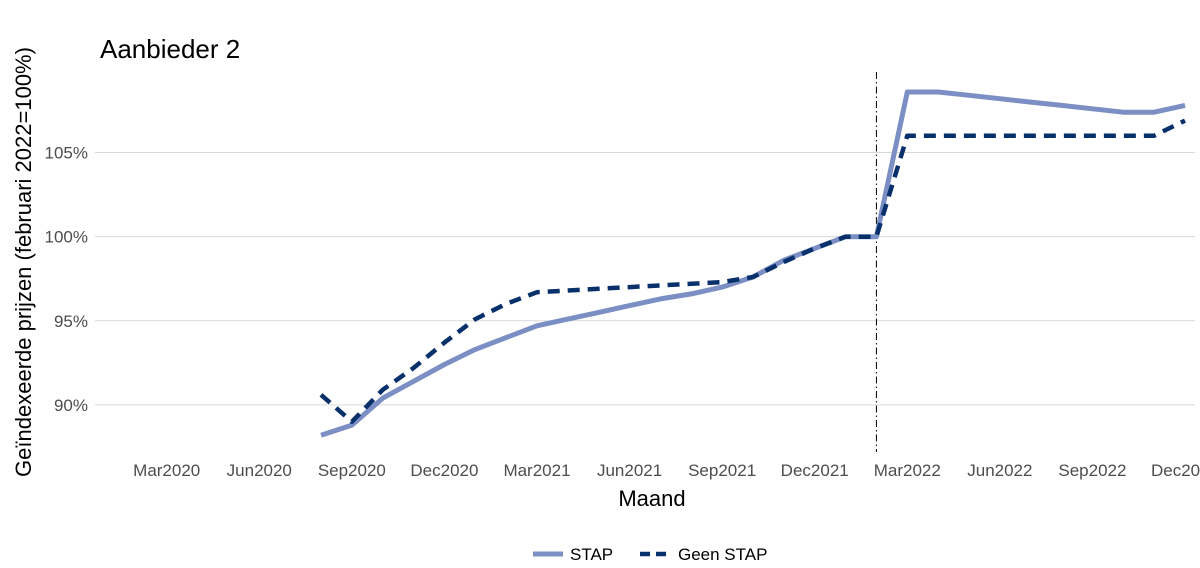 Image resolution: width=1200 pixels, height=568 pixels. Describe the element at coordinates (259, 470) in the screenshot. I see `x-tick-label: Jun2020` at that location.